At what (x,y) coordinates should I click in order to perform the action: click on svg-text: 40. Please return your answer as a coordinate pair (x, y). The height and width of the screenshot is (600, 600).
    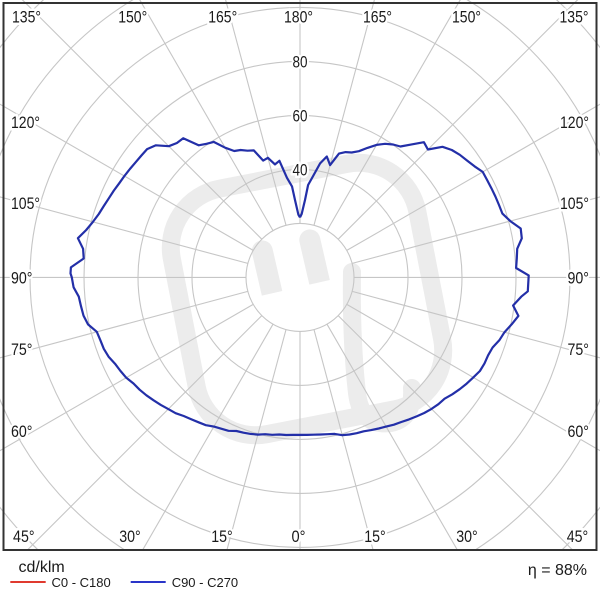
    Looking at the image, I should click on (300, 169).